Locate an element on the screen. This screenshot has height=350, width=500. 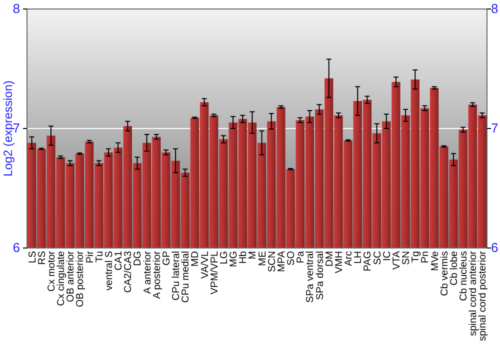
y-tick-label: 7 is located at coordinates (16, 128).